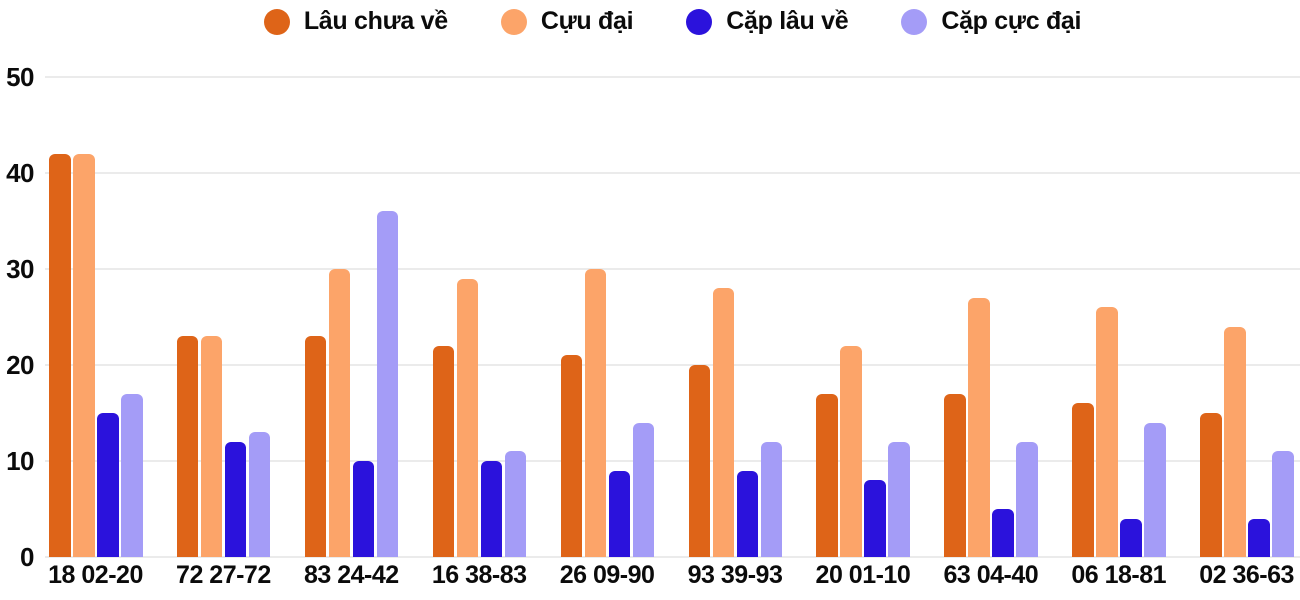  I want to click on legend-label: Lâu chưa về, so click(375, 21).